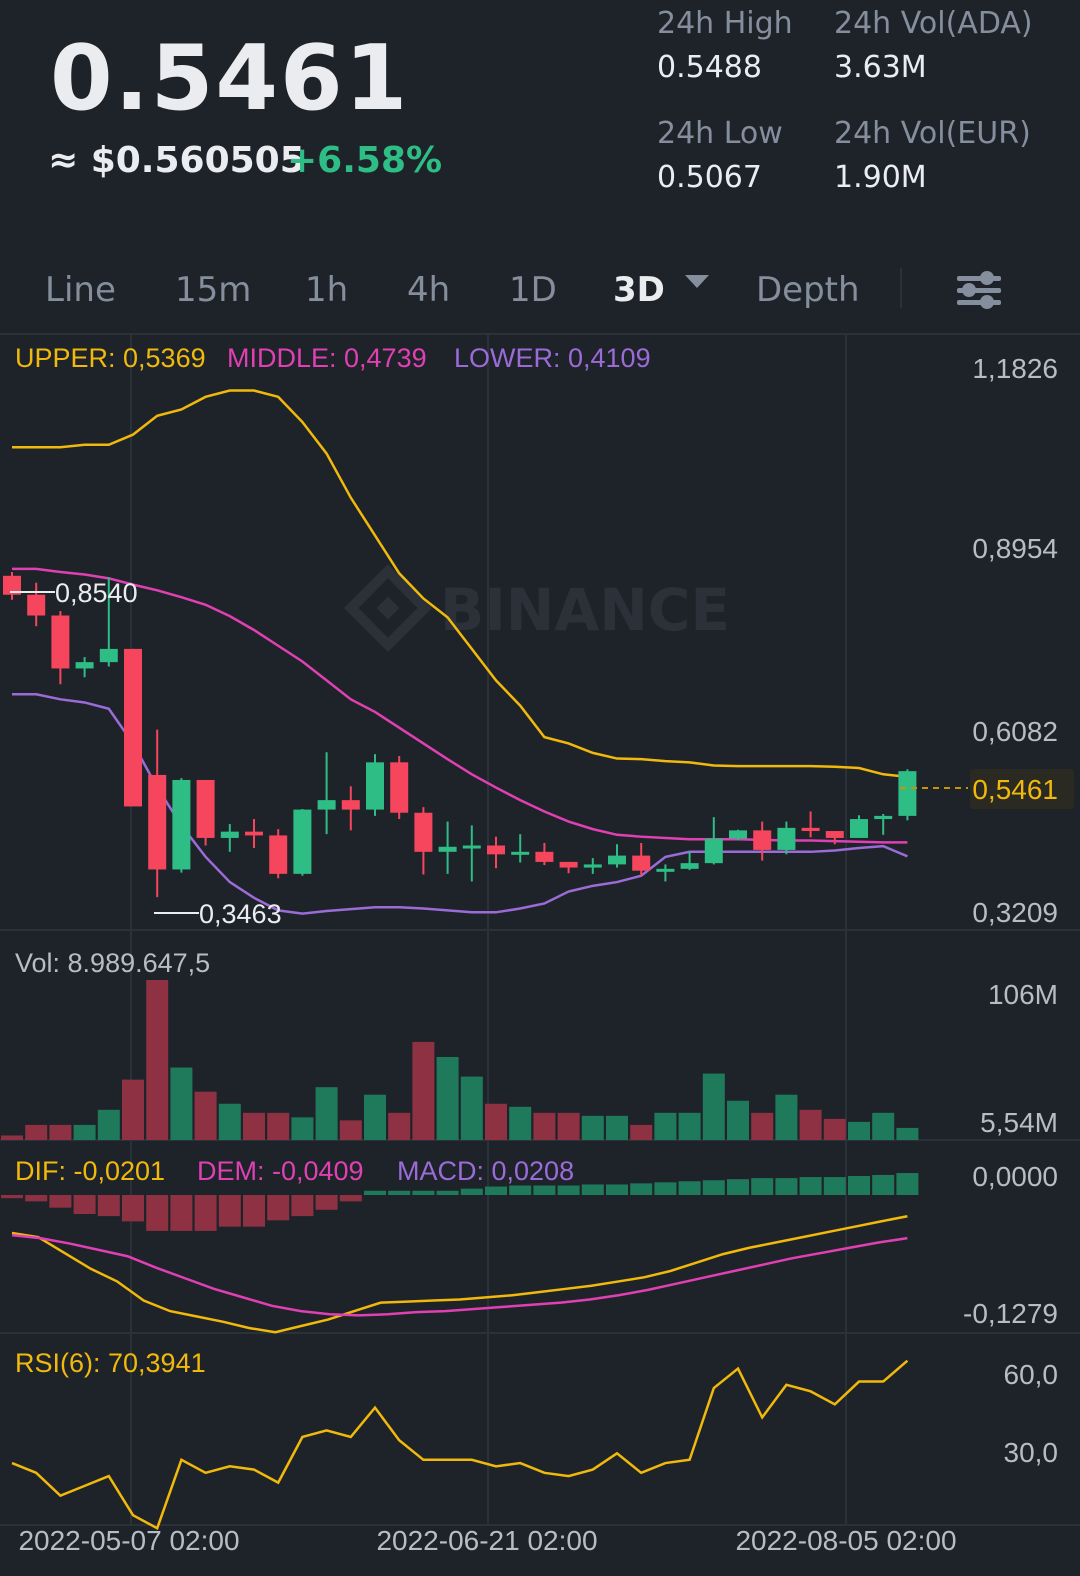  Describe the element at coordinates (979, 290) in the screenshot. I see `indicator-settings-icon` at that location.